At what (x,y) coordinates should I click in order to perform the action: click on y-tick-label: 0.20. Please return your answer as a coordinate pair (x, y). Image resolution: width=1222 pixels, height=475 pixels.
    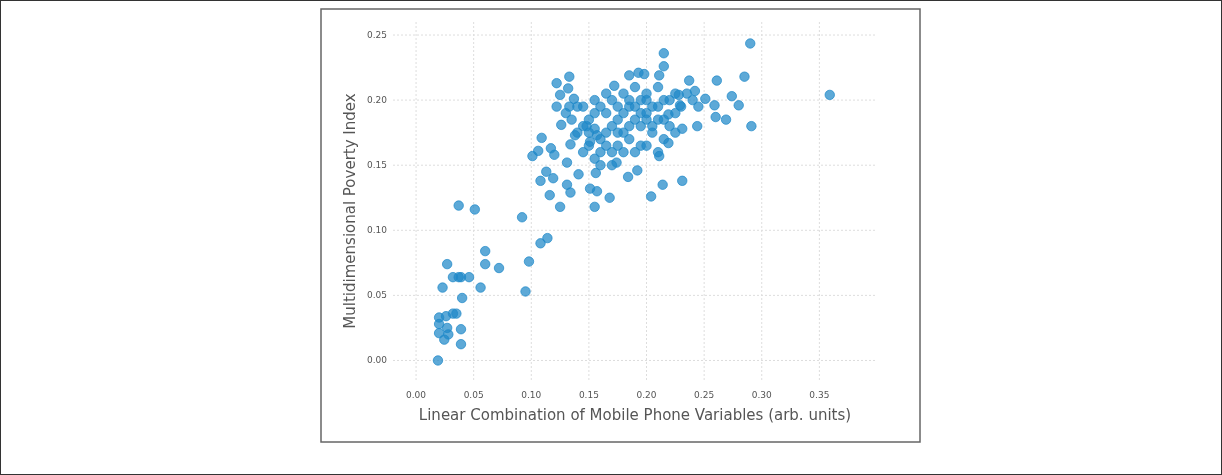
    Looking at the image, I should click on (377, 100).